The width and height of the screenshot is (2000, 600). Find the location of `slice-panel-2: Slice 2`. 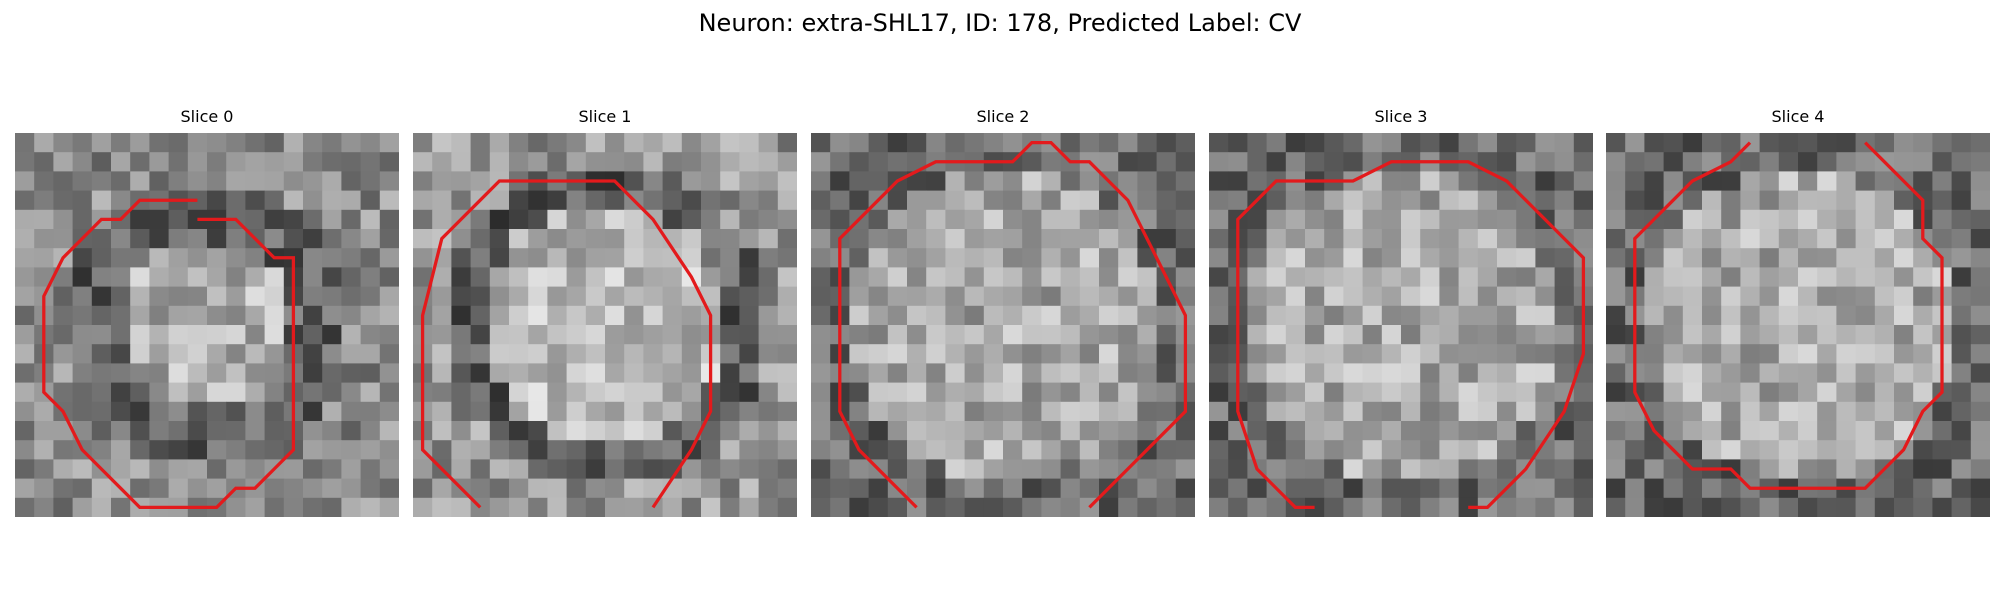

slice-panel-2: Slice 2 is located at coordinates (1003, 311).